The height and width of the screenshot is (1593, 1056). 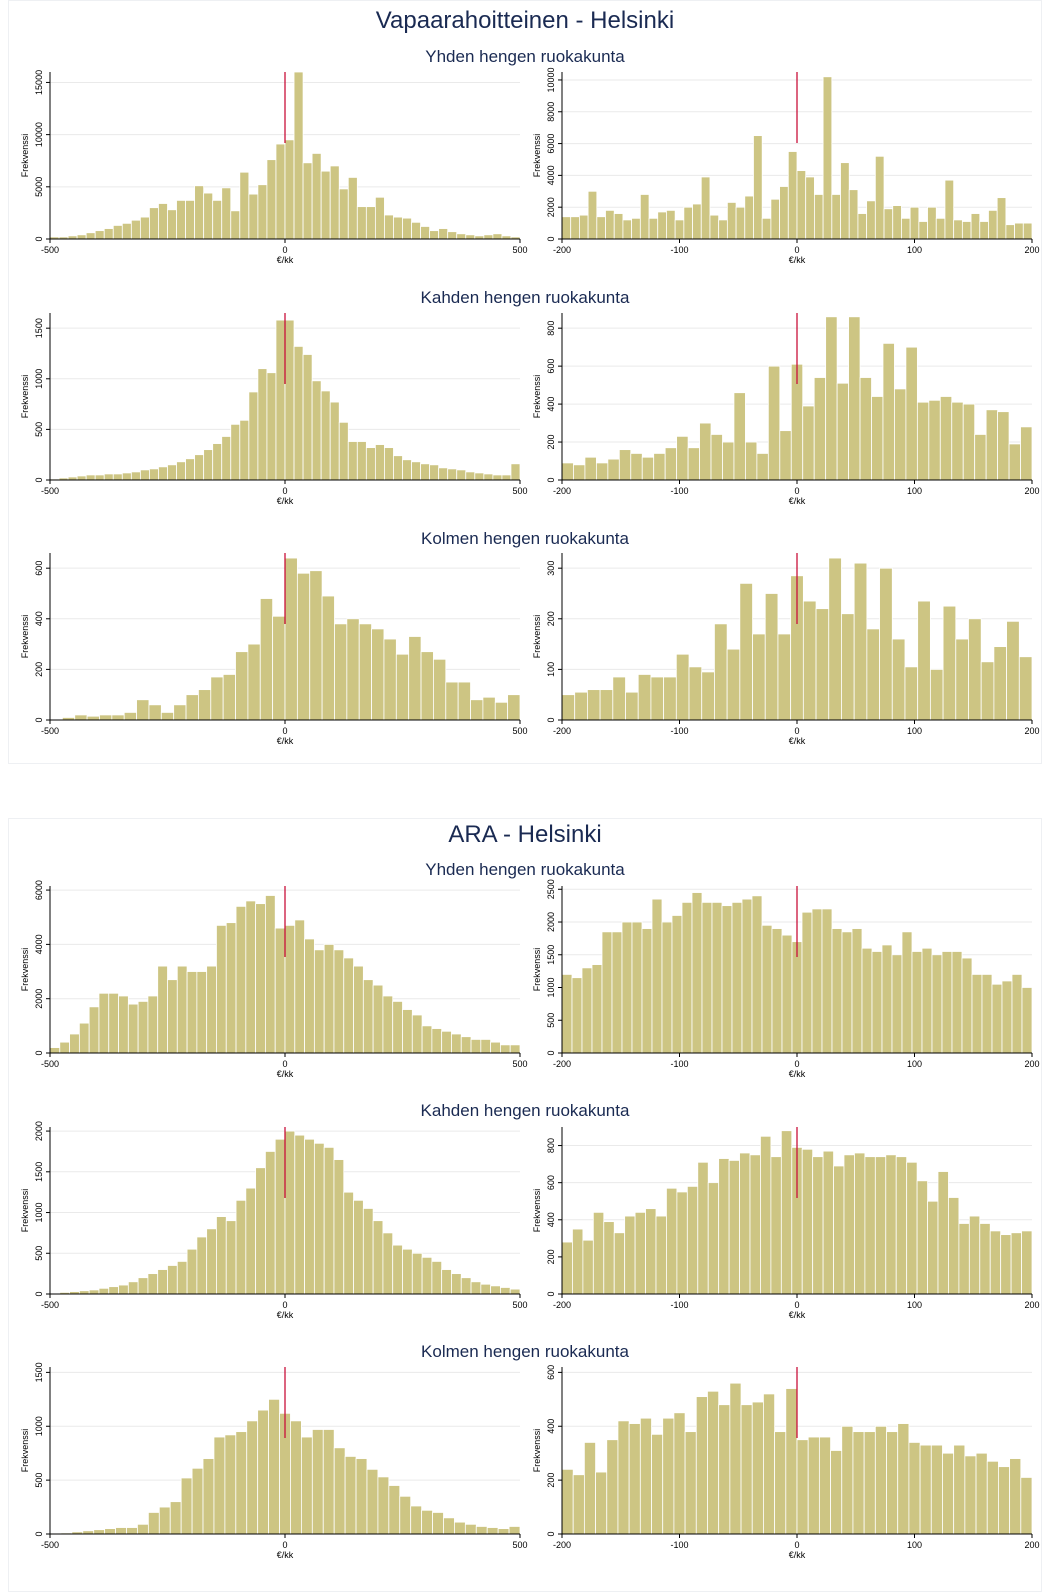 What do you see at coordinates (551, 889) in the screenshot?
I see `y-tick-label: 2500` at bounding box center [551, 889].